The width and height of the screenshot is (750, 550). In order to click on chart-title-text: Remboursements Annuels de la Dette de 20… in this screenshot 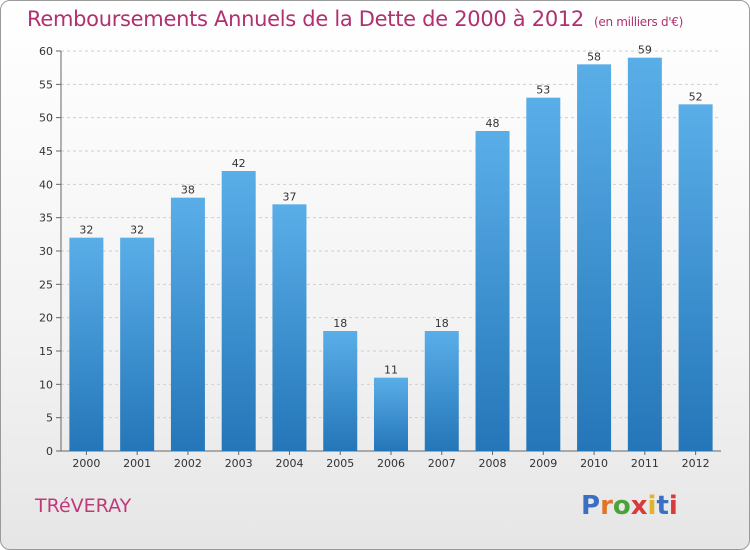, I will do `click(305, 19)`.